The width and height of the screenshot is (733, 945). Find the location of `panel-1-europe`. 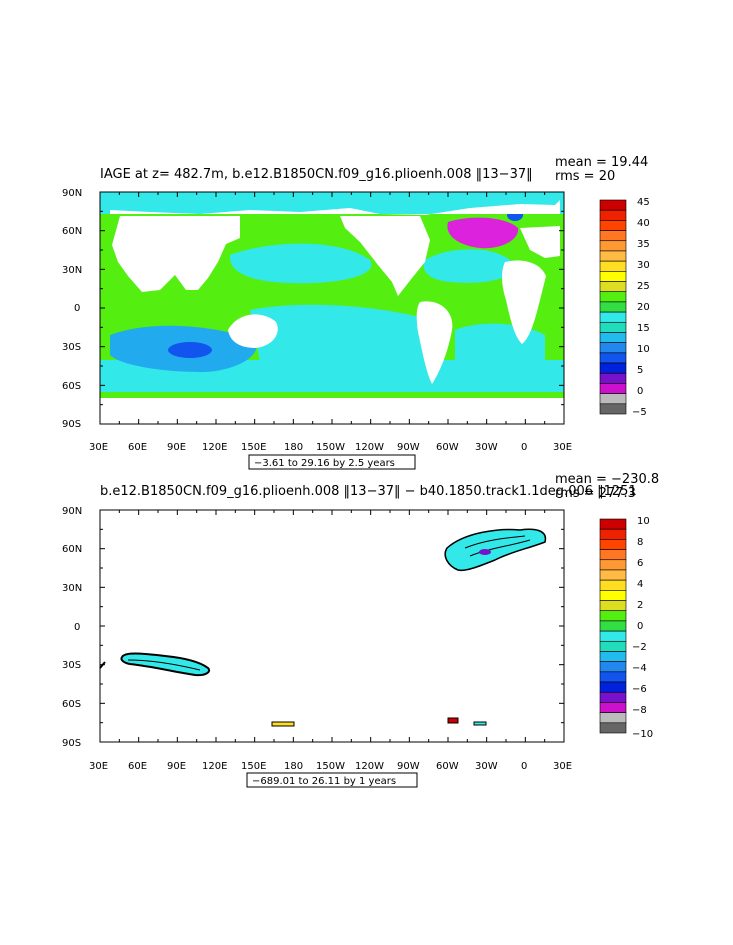

panel-1-europe is located at coordinates (540, 242).